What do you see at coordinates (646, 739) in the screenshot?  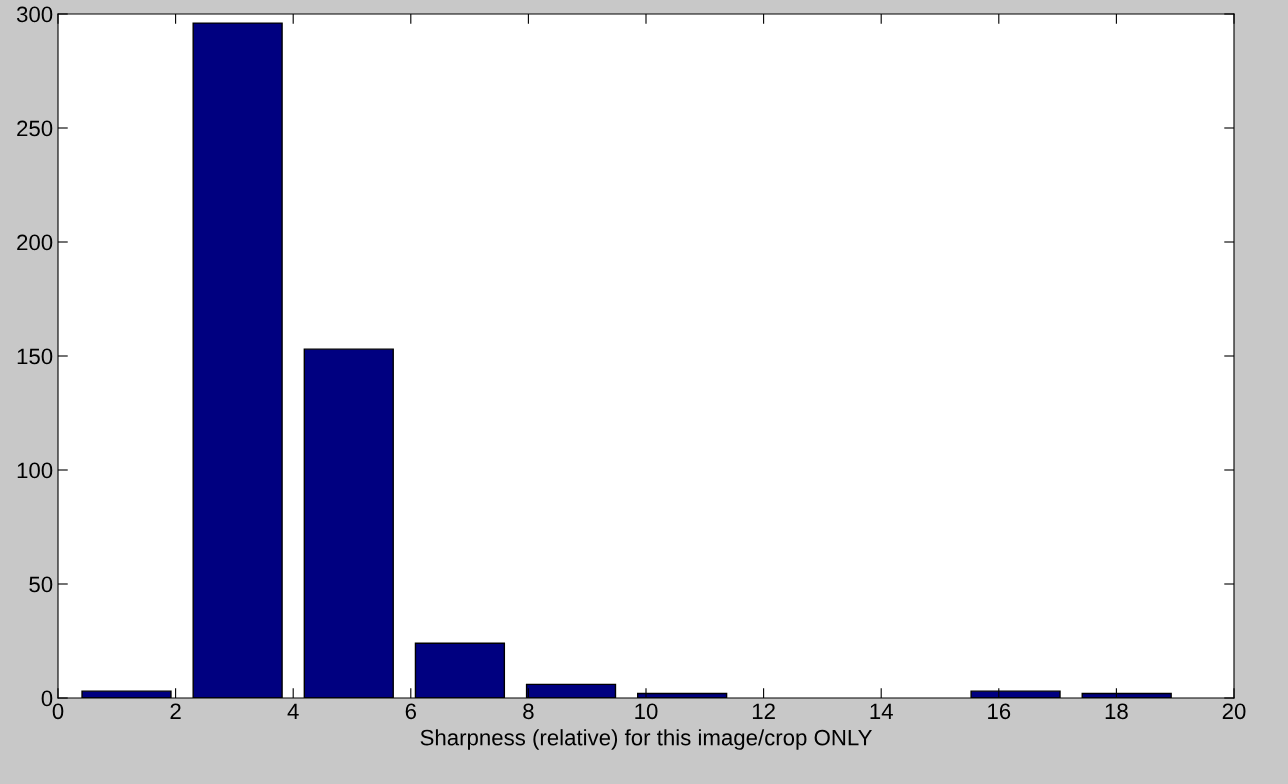 I see `x-axis-title: Sharpness (relative) for this image/crop ONLY` at bounding box center [646, 739].